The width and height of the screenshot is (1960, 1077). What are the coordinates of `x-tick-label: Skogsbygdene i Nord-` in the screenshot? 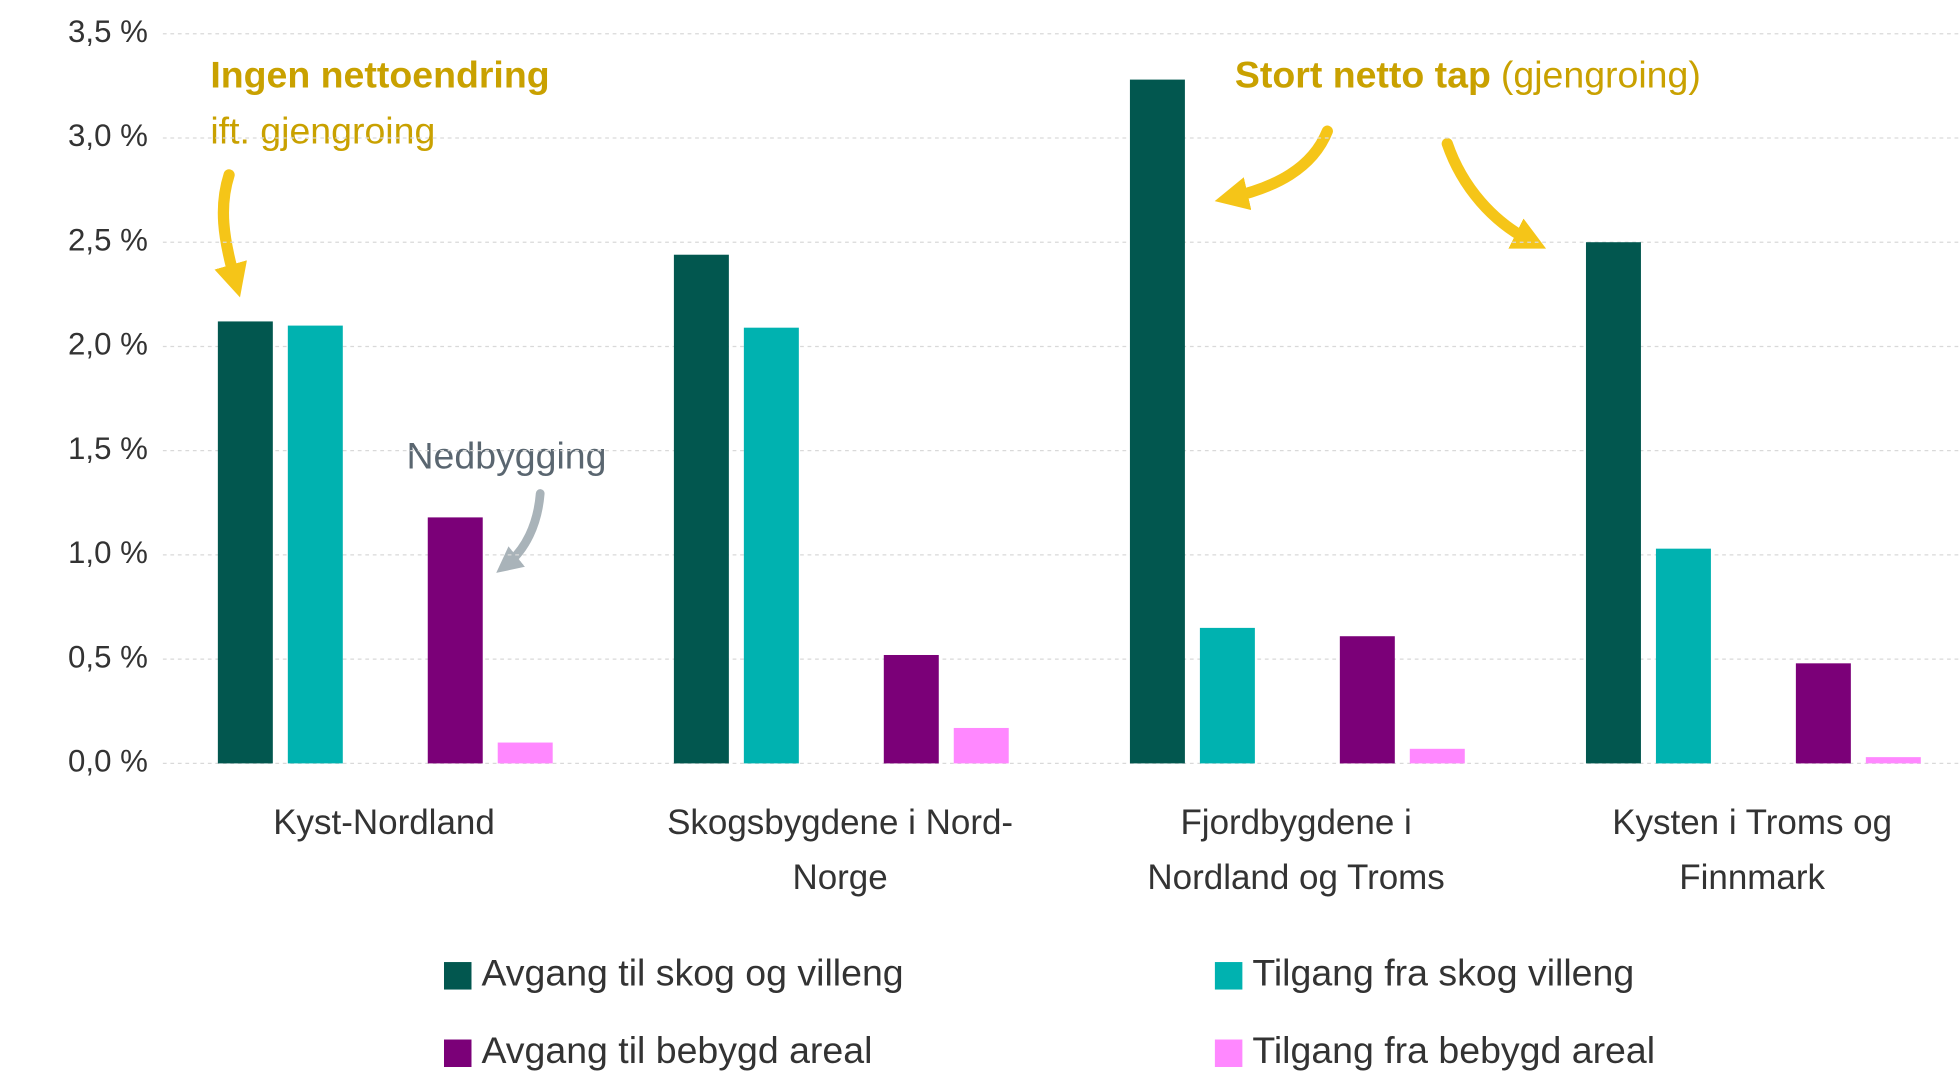 It's located at (840, 822).